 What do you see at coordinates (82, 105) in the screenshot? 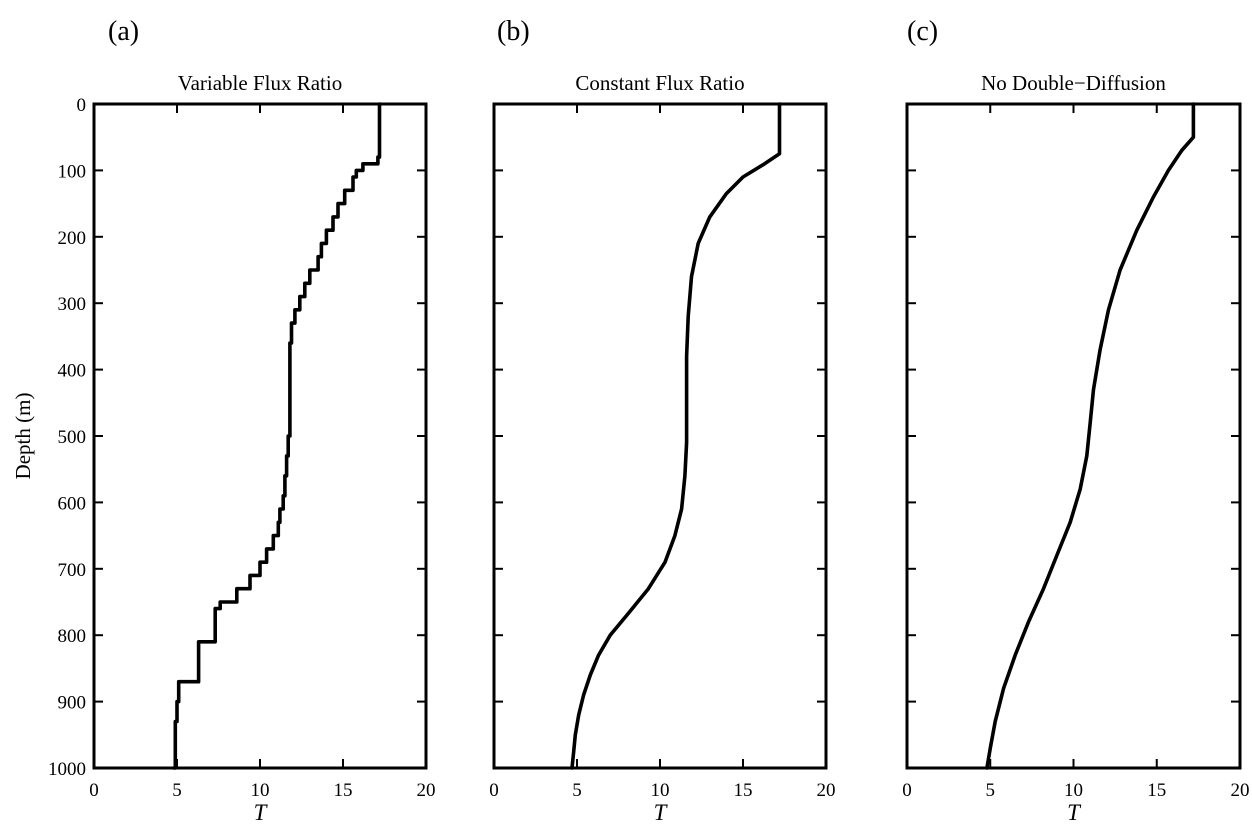
I see `panel-a-ytick-label-0: 0` at bounding box center [82, 105].